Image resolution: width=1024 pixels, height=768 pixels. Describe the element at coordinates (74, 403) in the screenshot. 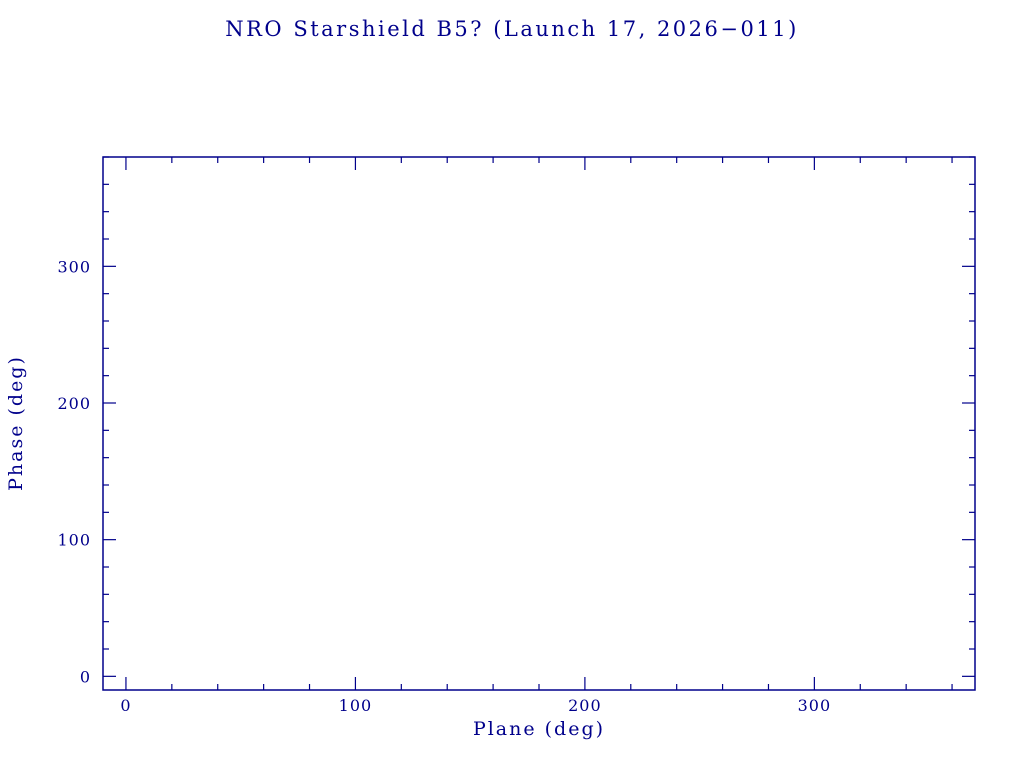

I see `y-tick-label: 200` at that location.